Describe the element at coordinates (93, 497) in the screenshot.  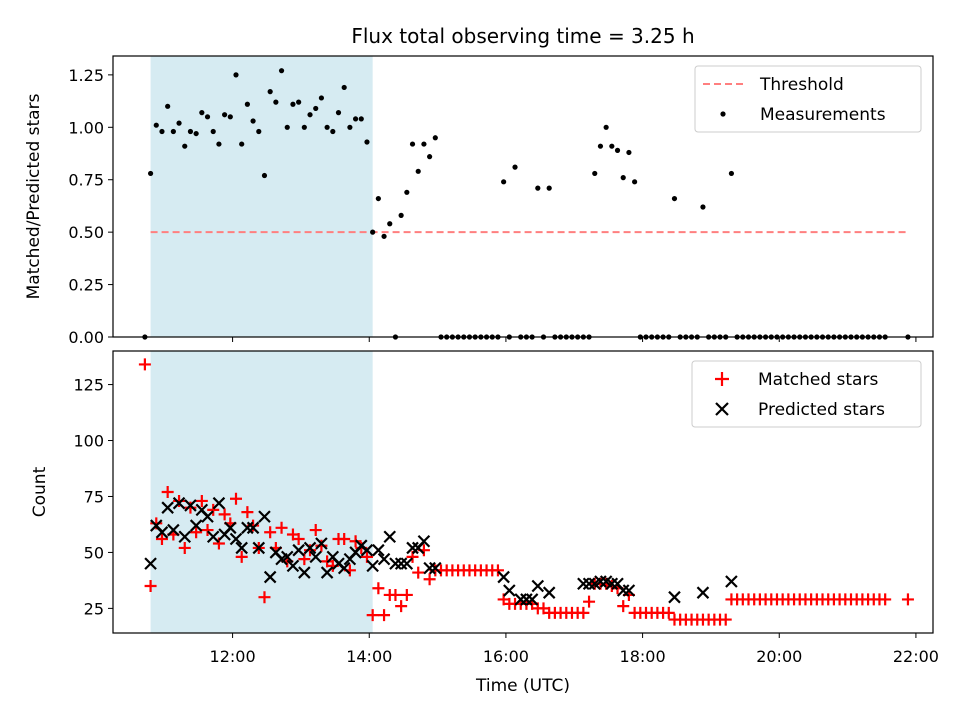
I see `count-y-axis: 25 50 75 100 125` at that location.